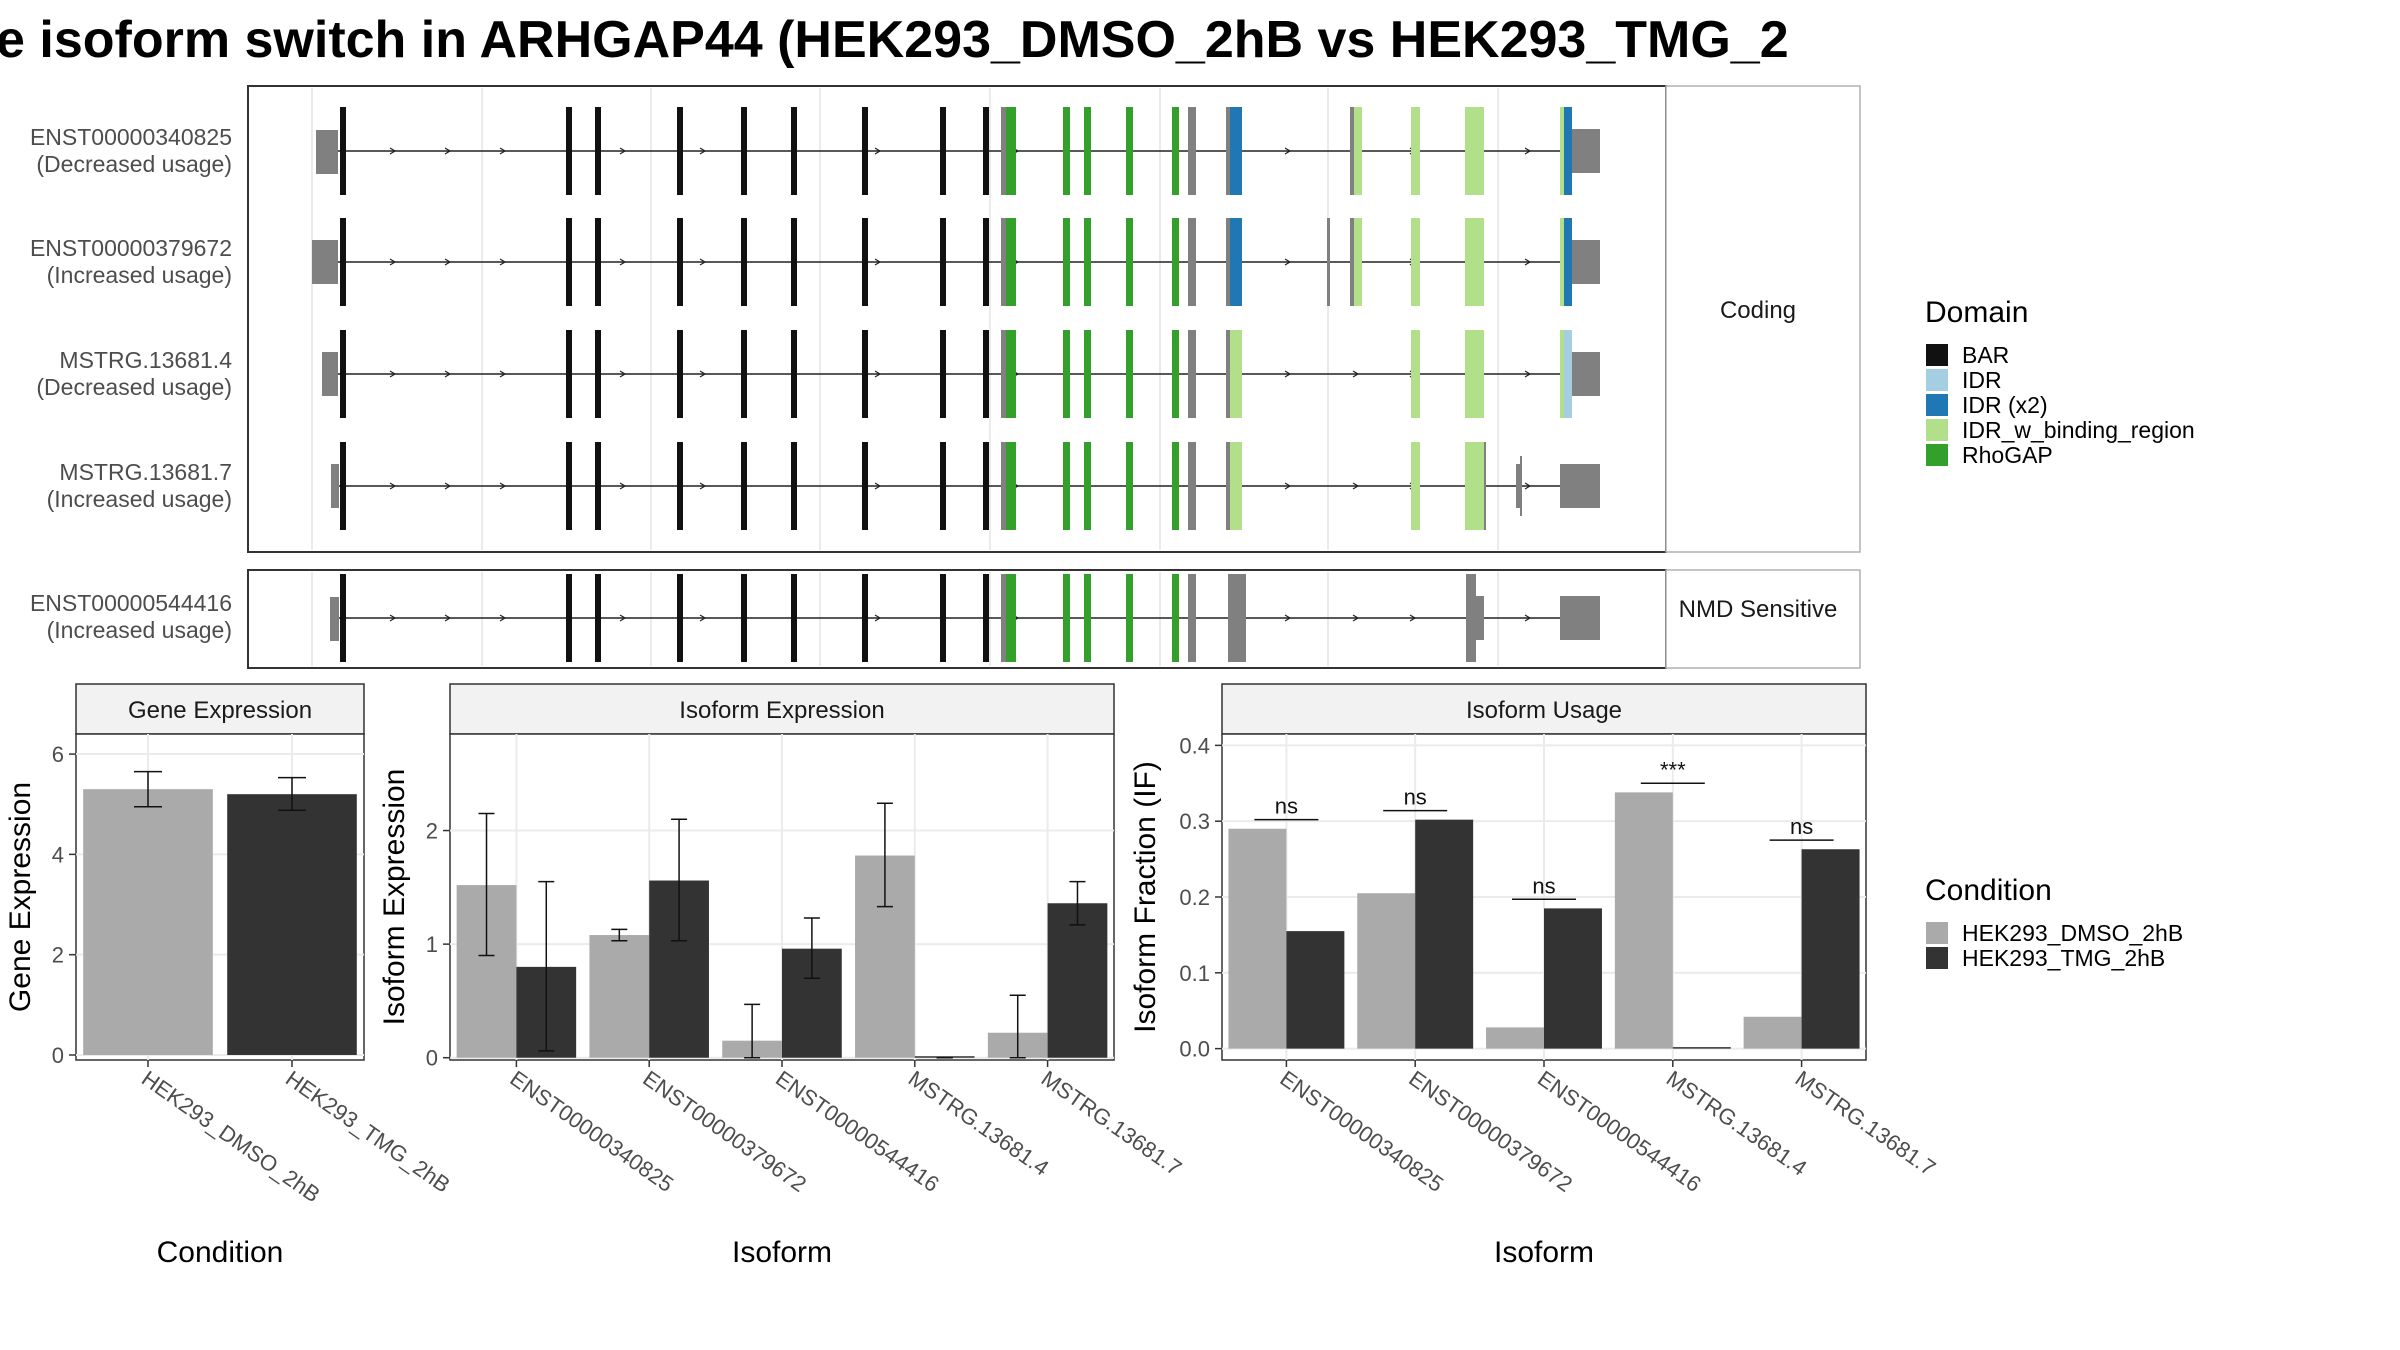 The height and width of the screenshot is (1350, 2400). Describe the element at coordinates (2072, 933) in the screenshot. I see `legend-label-dmso: HEK293_DMSO_2hB` at that location.